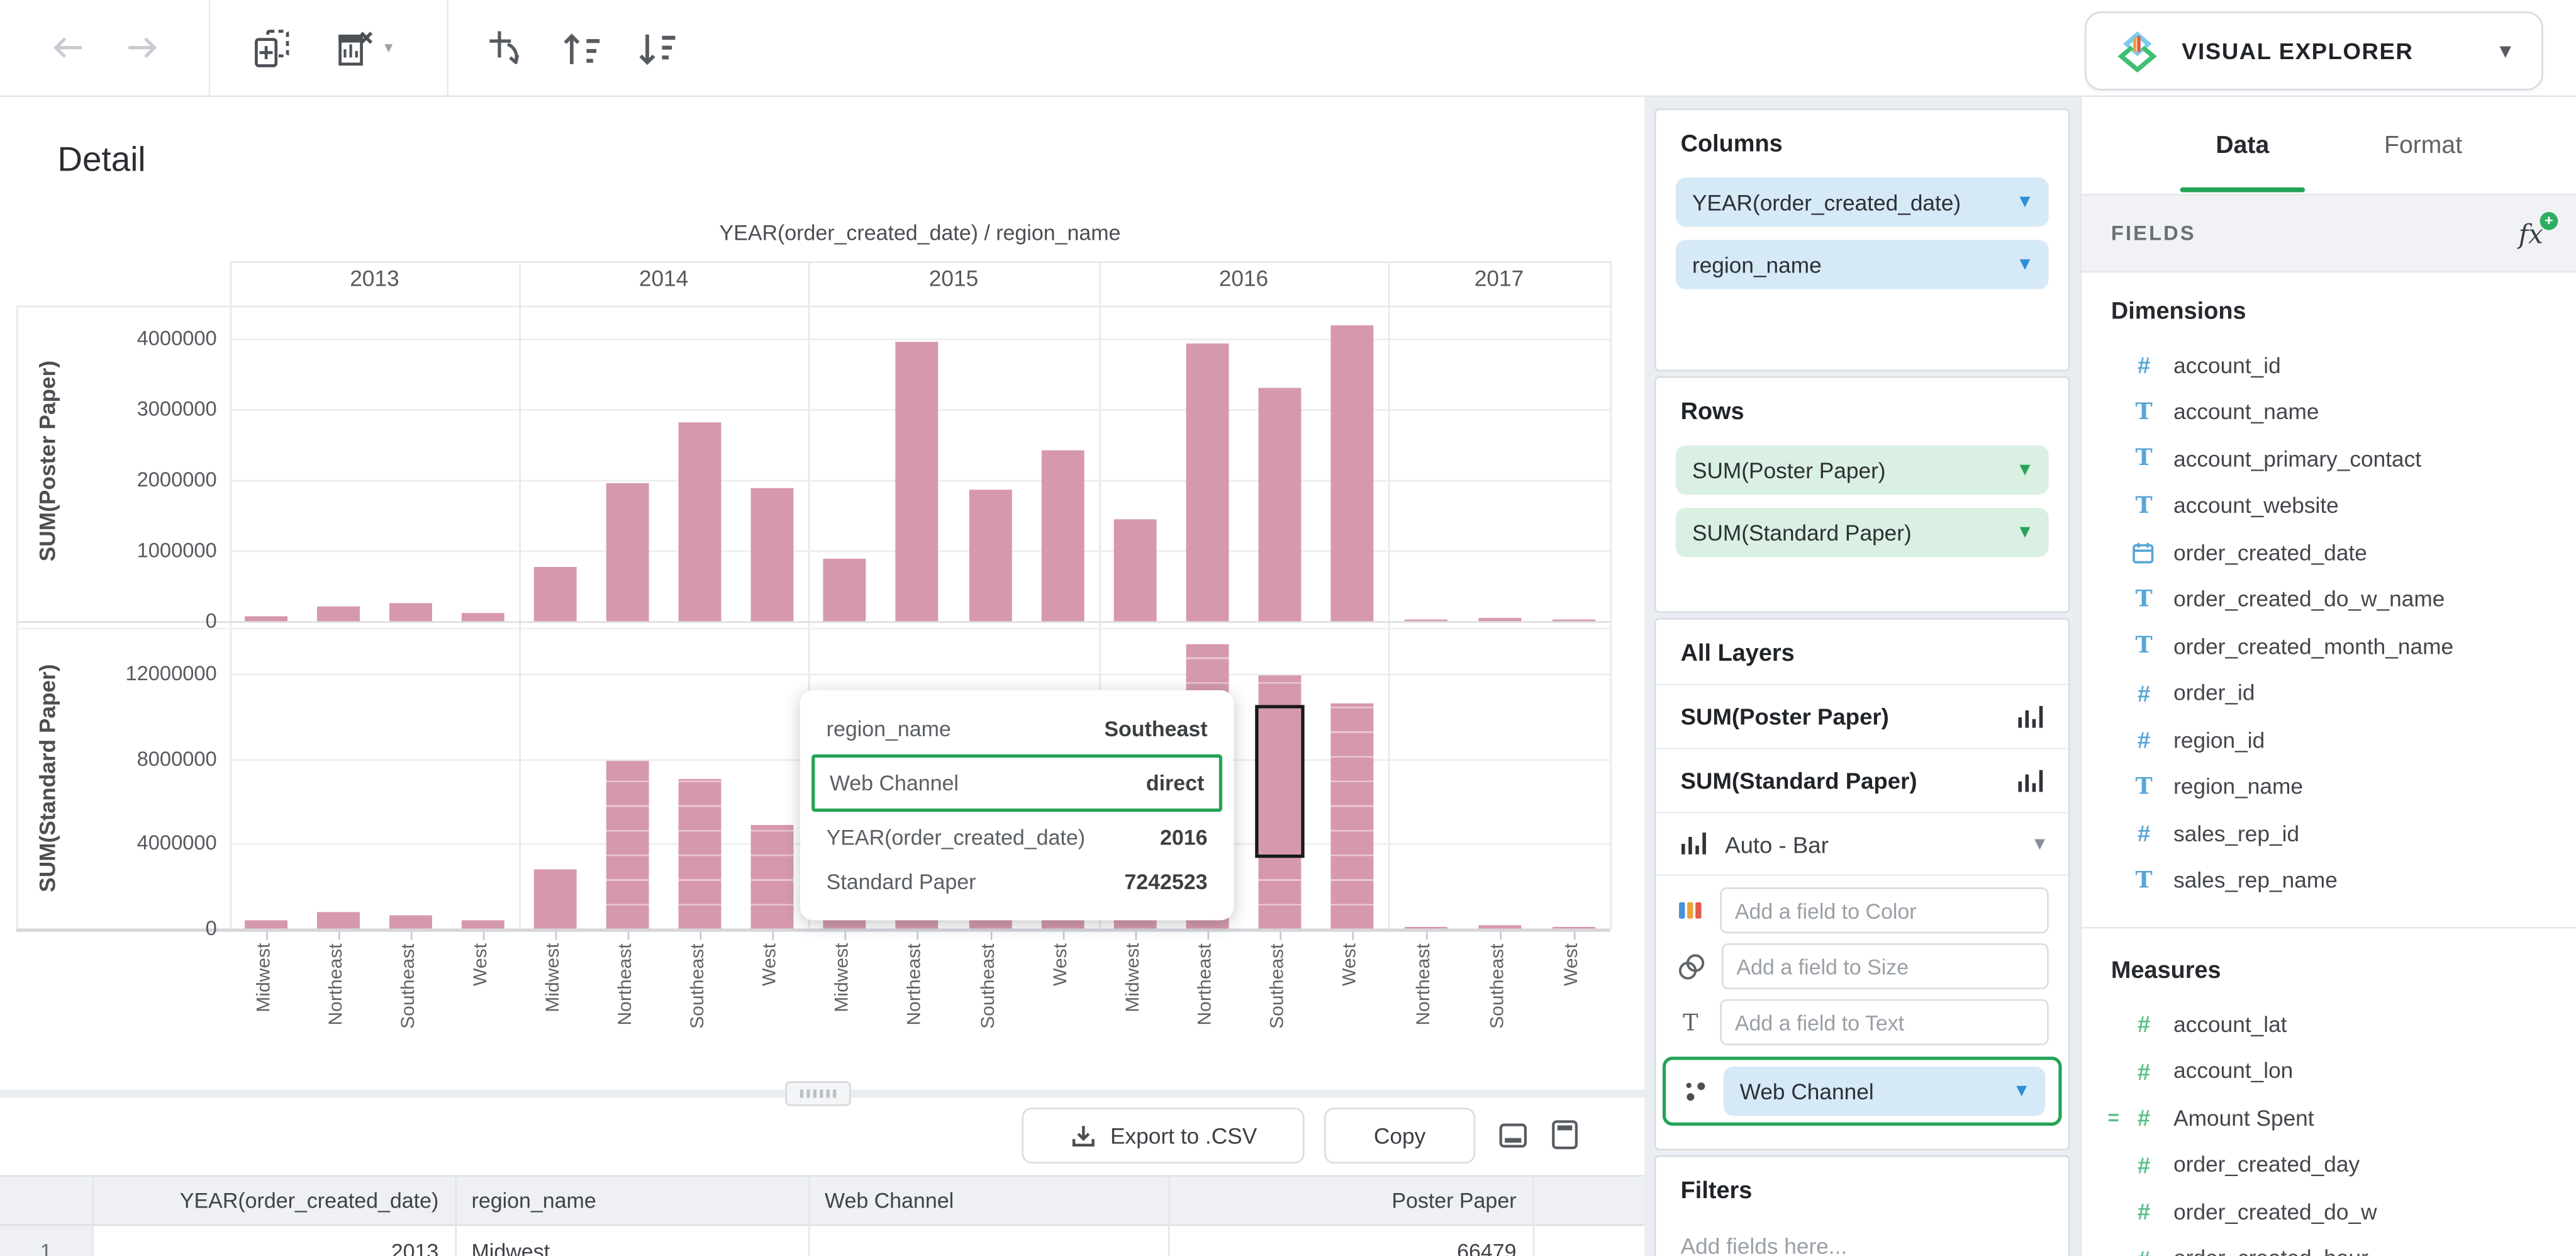 The height and width of the screenshot is (1256, 2576). Describe the element at coordinates (2329, 1164) in the screenshot. I see `field-order-created-day: # order_created_day` at that location.